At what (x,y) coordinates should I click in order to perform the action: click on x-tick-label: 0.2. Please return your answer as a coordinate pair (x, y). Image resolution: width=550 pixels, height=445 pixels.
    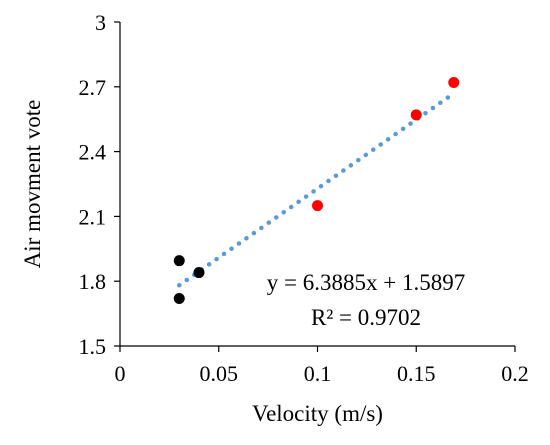
    Looking at the image, I should click on (515, 373).